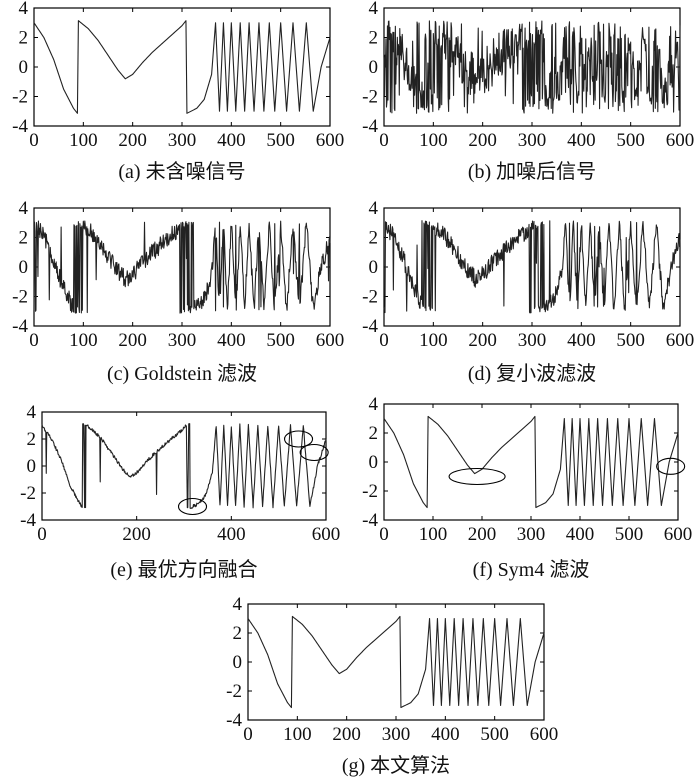 The image size is (700, 778). Describe the element at coordinates (532, 373) in the screenshot. I see `panel-caption: (d) 复小波滤波` at that location.